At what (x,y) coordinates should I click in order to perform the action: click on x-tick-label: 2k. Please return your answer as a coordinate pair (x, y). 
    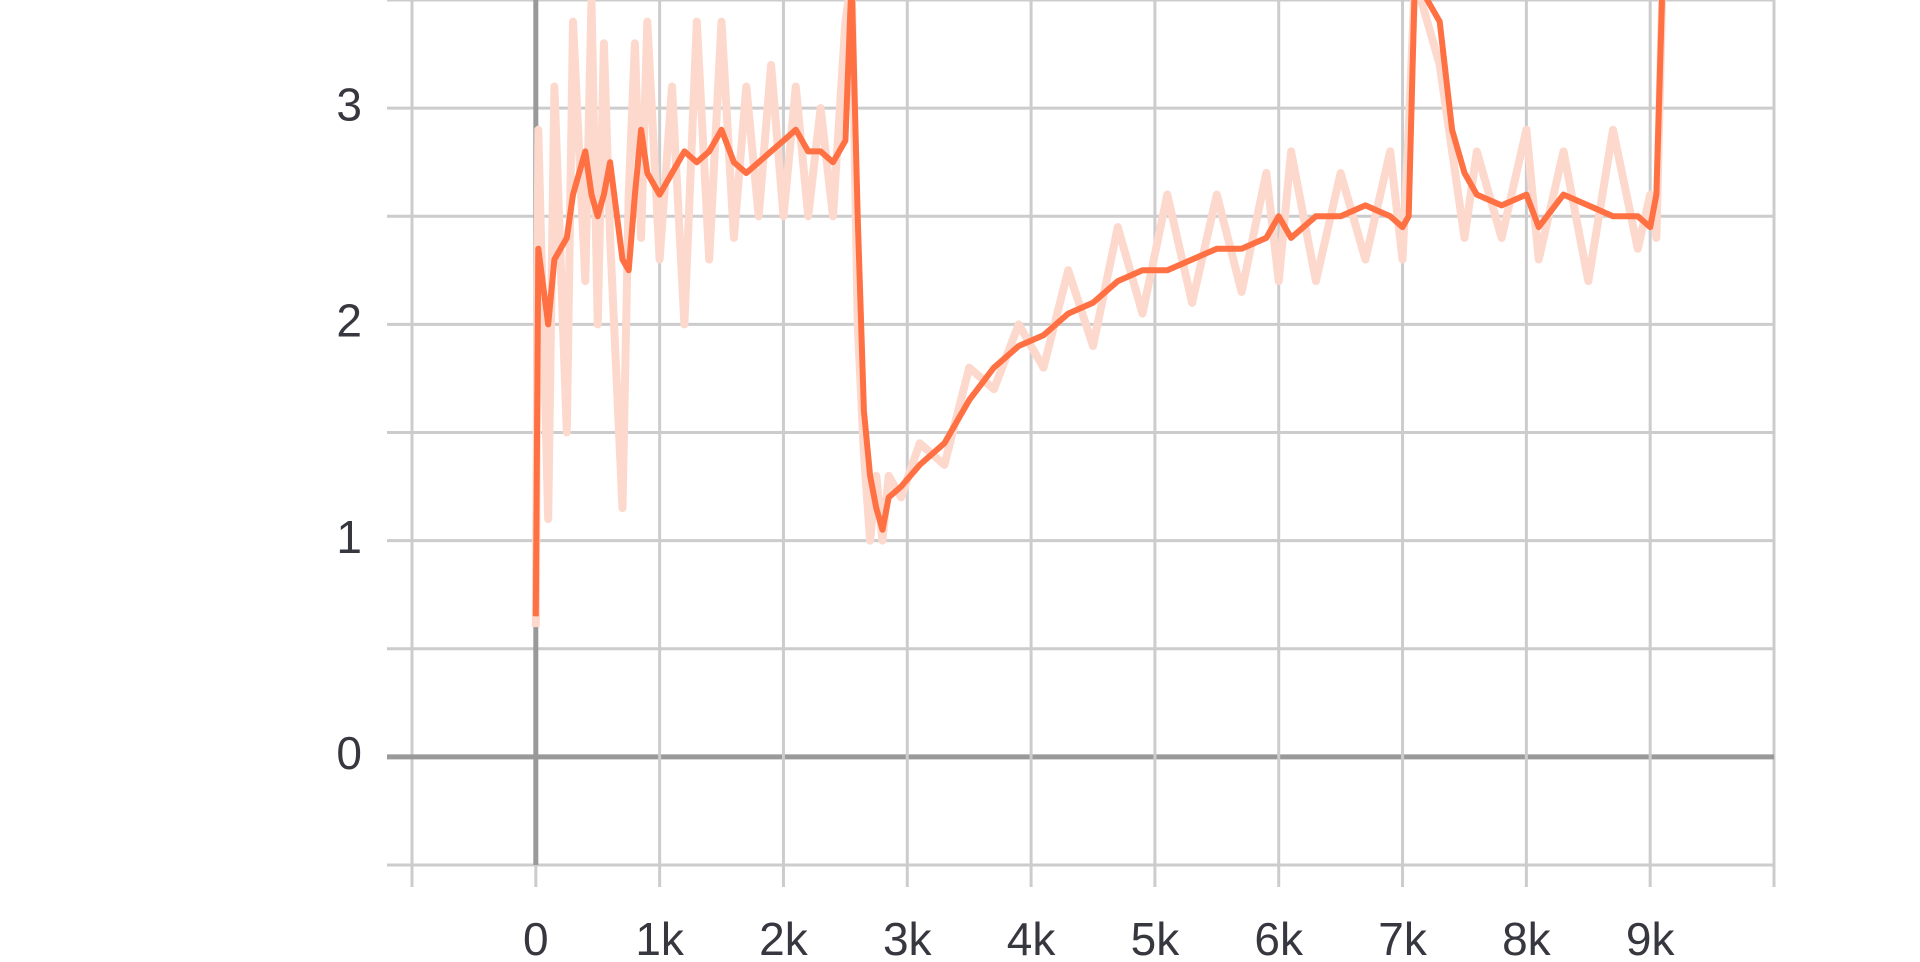
    Looking at the image, I should click on (784, 937).